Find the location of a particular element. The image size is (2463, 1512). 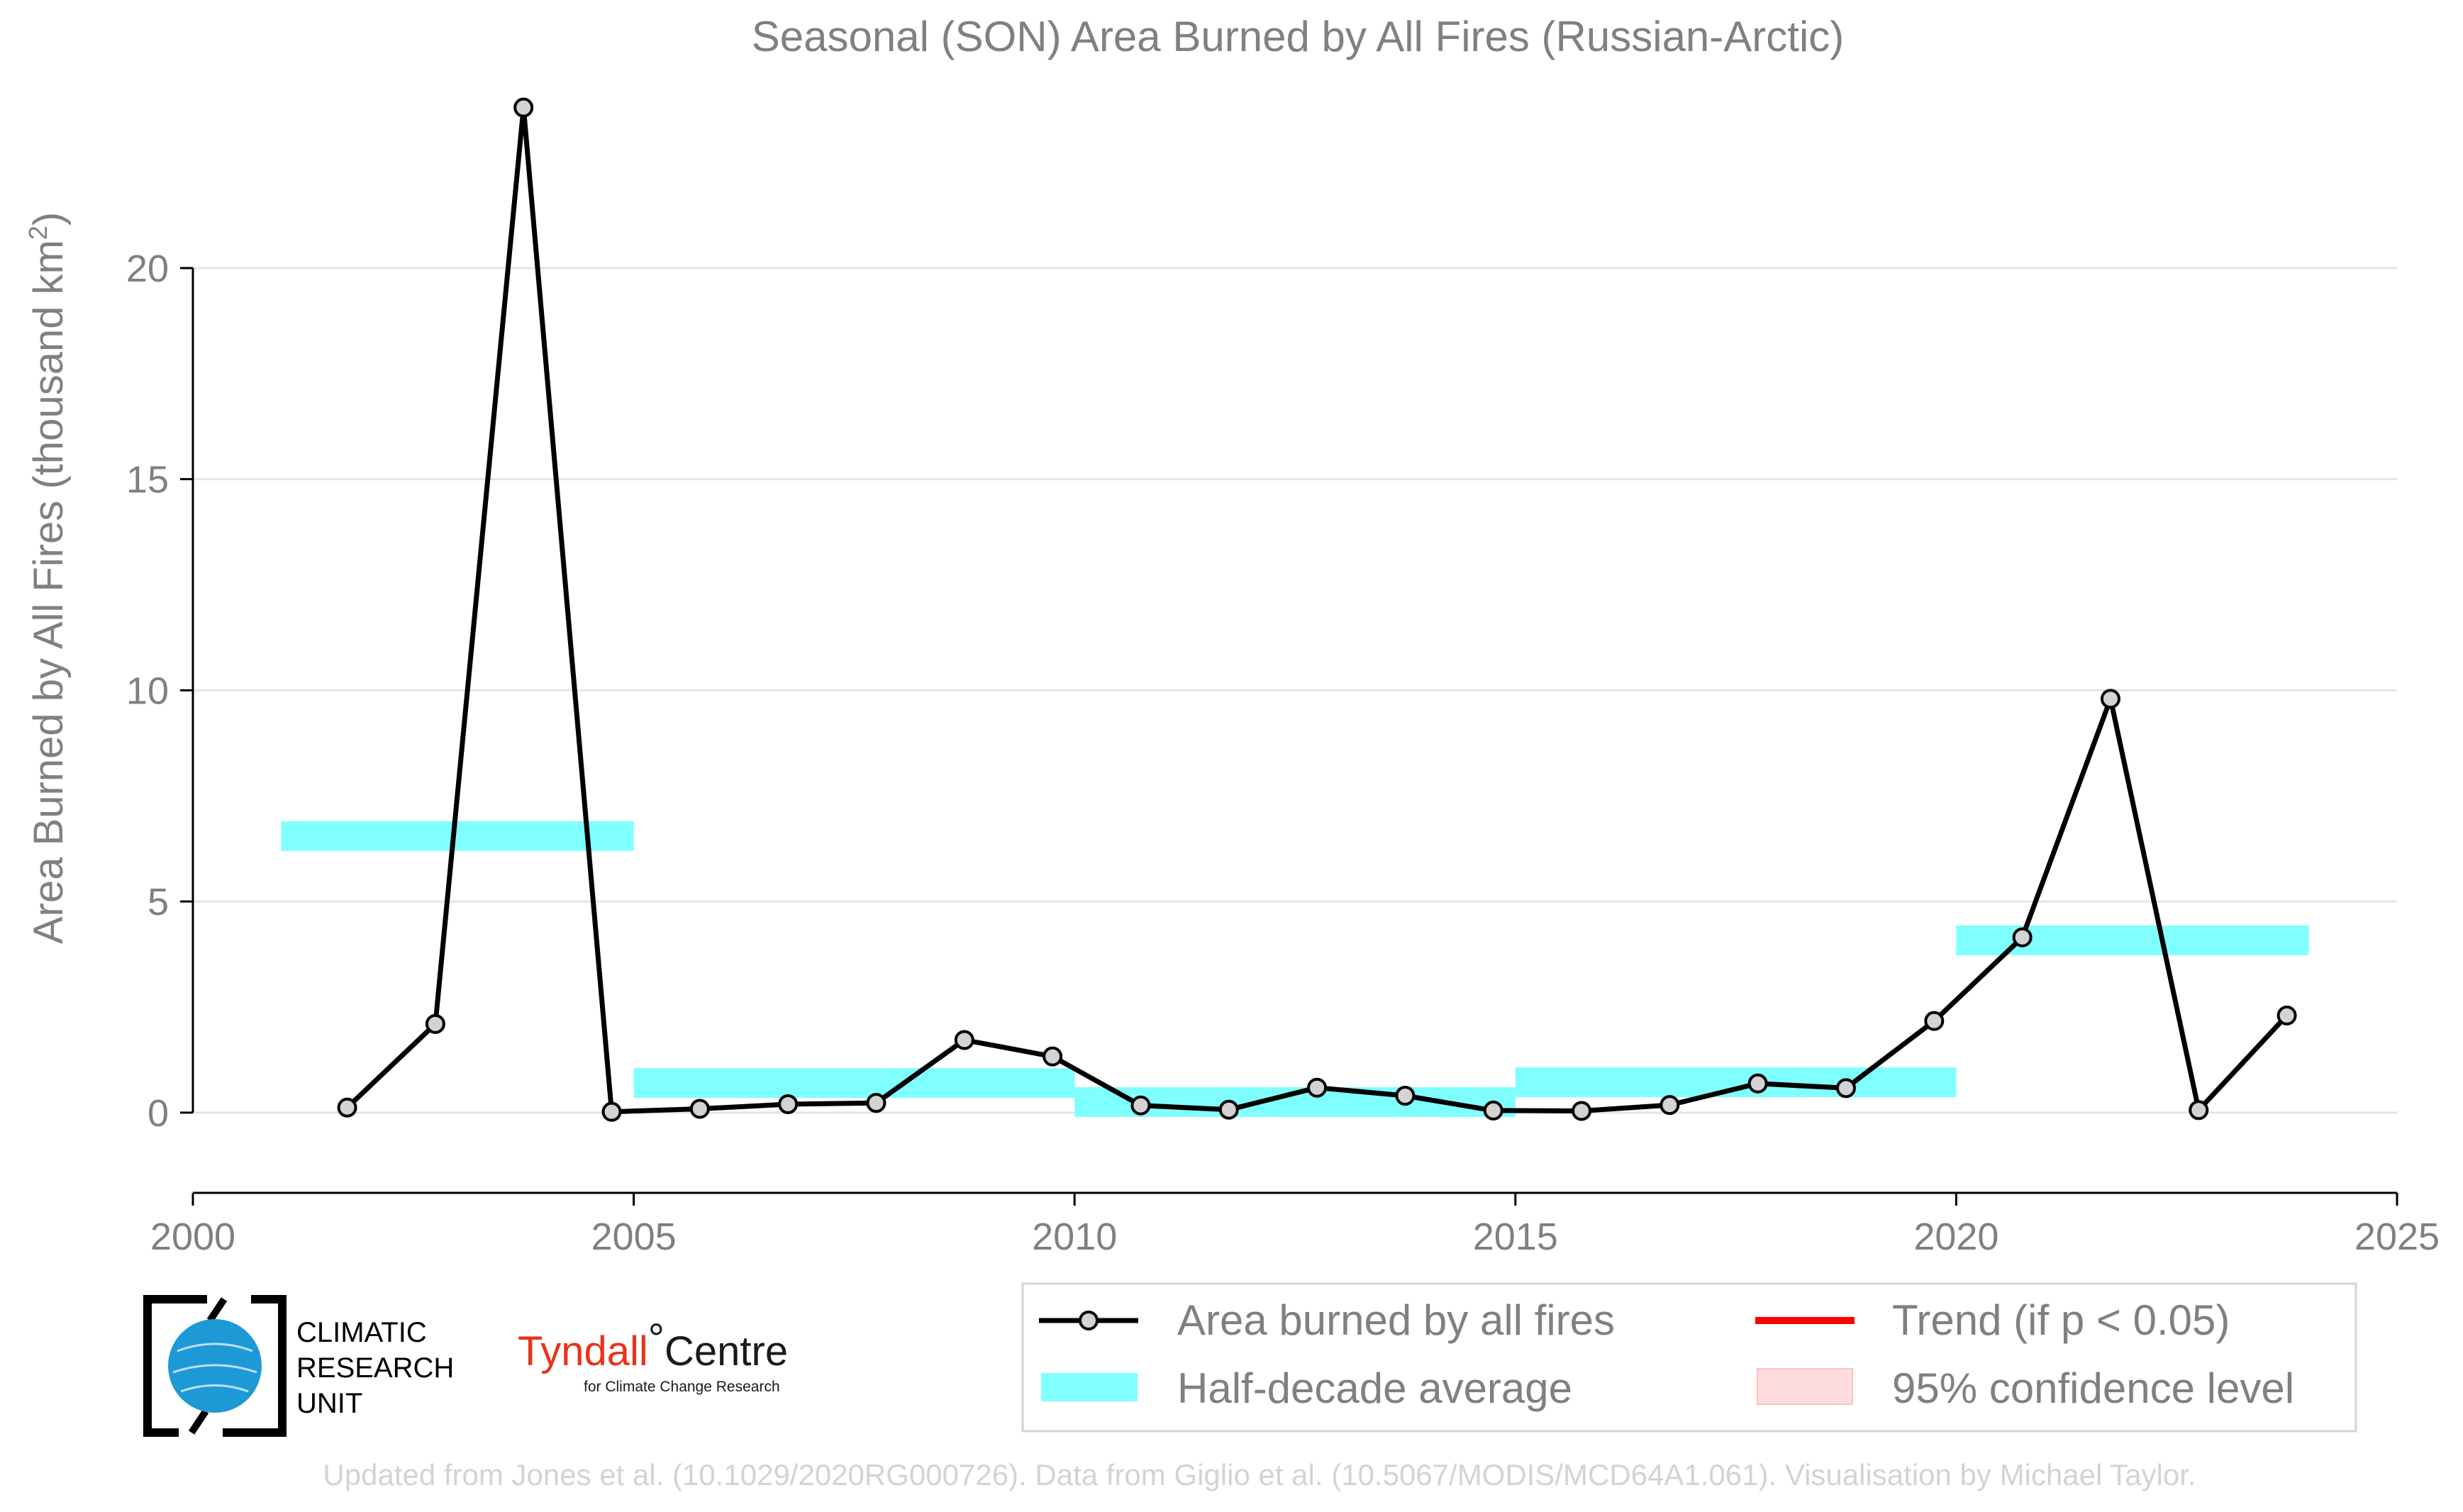

y-tick-label: 5 is located at coordinates (158, 902).